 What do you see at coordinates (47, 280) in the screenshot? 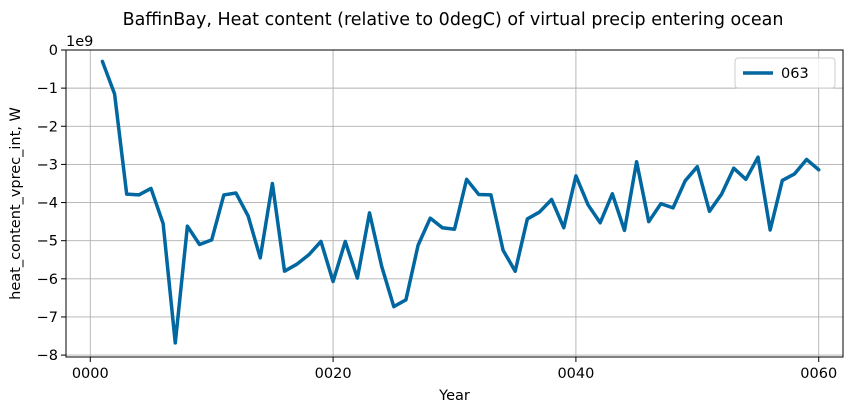
I see `y-tick-label: −6` at bounding box center [47, 280].